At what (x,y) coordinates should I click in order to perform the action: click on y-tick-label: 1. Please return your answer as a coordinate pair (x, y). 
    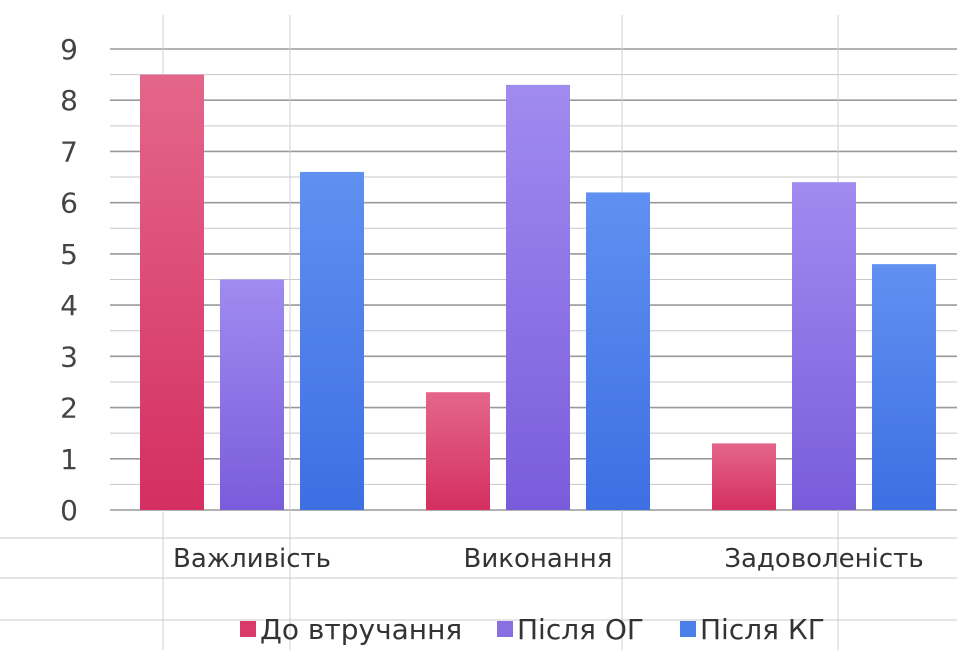
    Looking at the image, I should click on (69, 459).